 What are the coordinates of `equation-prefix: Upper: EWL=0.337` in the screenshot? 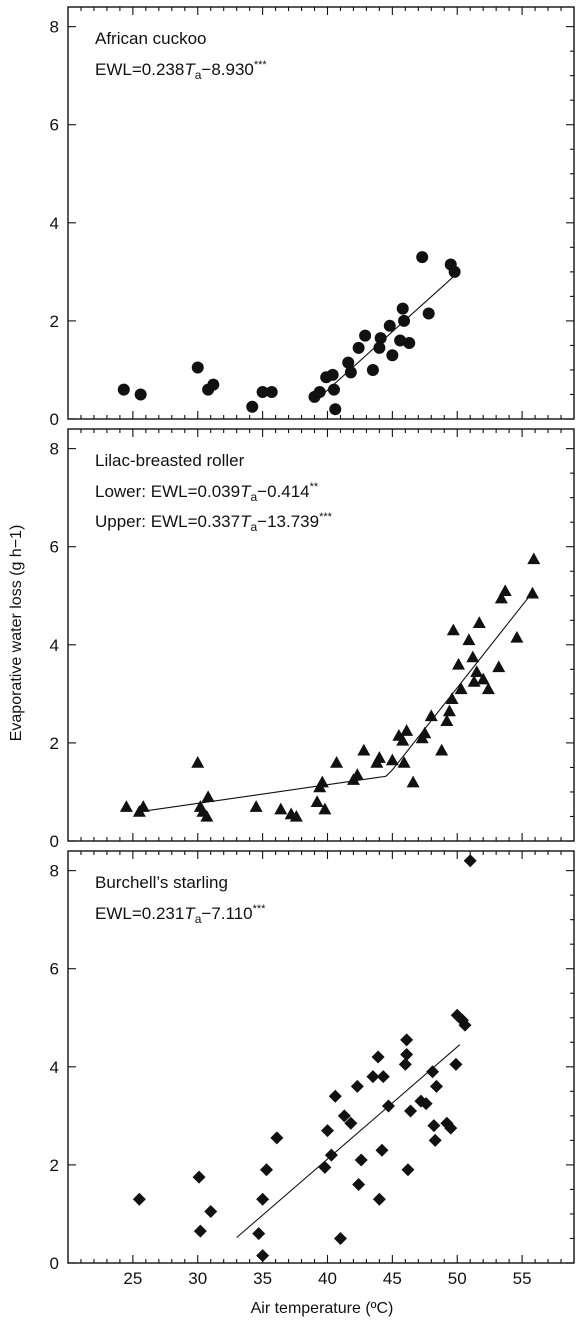 It's located at (167, 521).